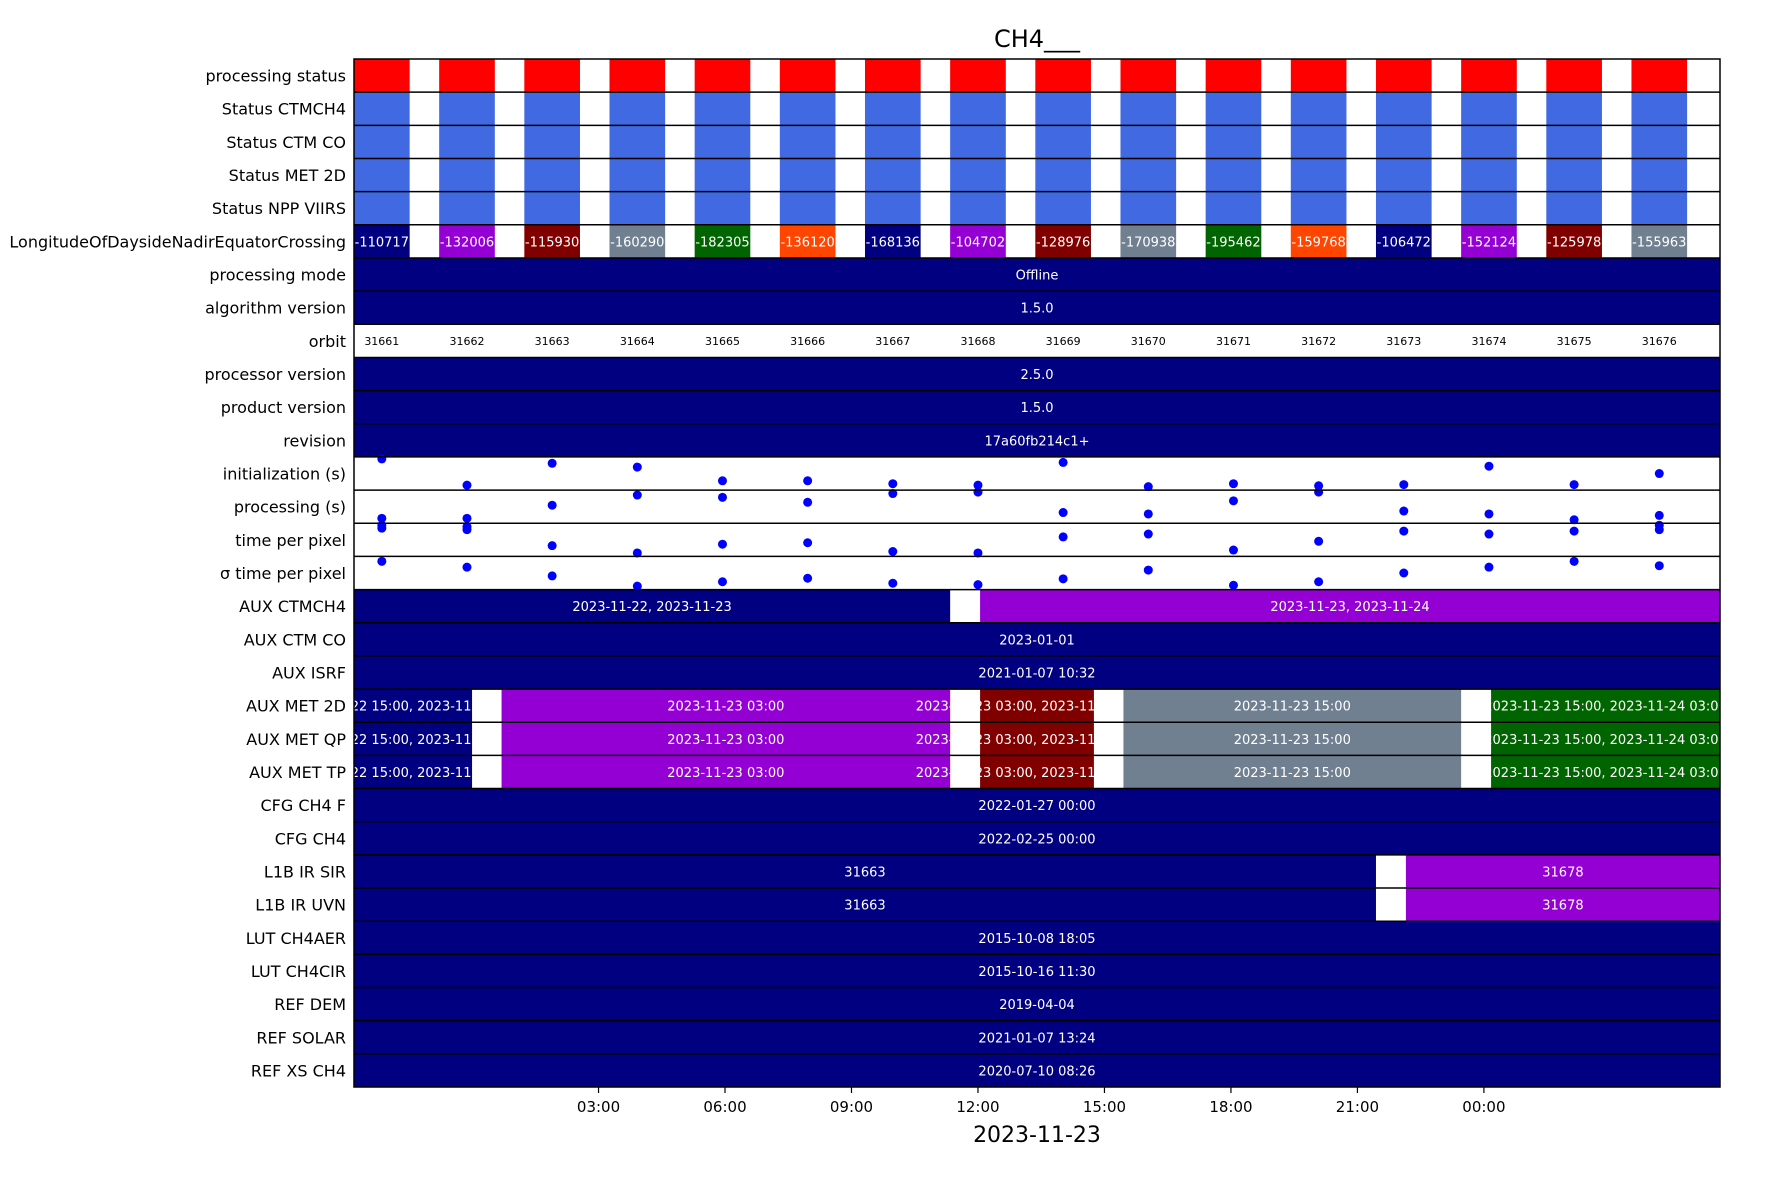 The width and height of the screenshot is (1771, 1181). Describe the element at coordinates (382, 242) in the screenshot. I see `orbit-value-label: -110717` at that location.